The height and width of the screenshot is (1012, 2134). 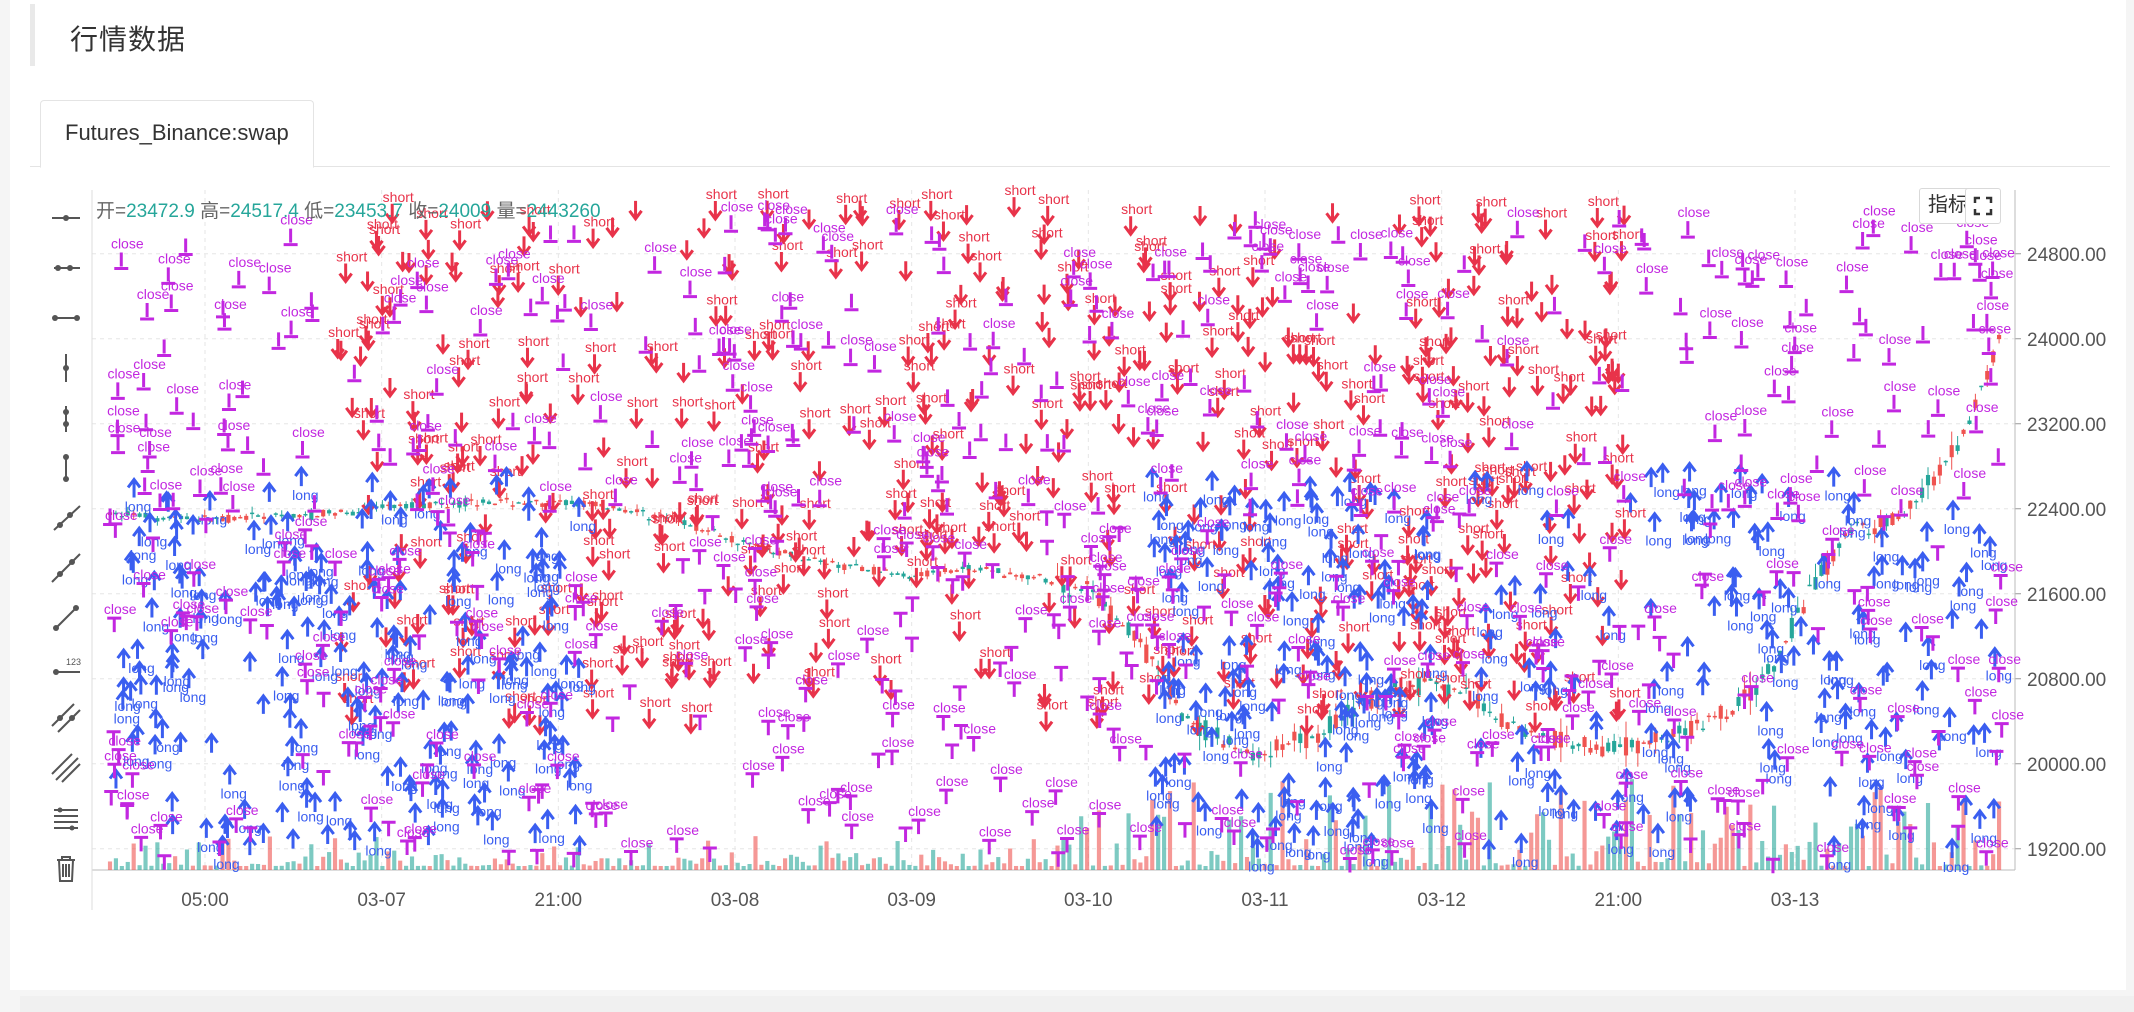 I want to click on price-line-tool: 123, so click(x=66, y=668).